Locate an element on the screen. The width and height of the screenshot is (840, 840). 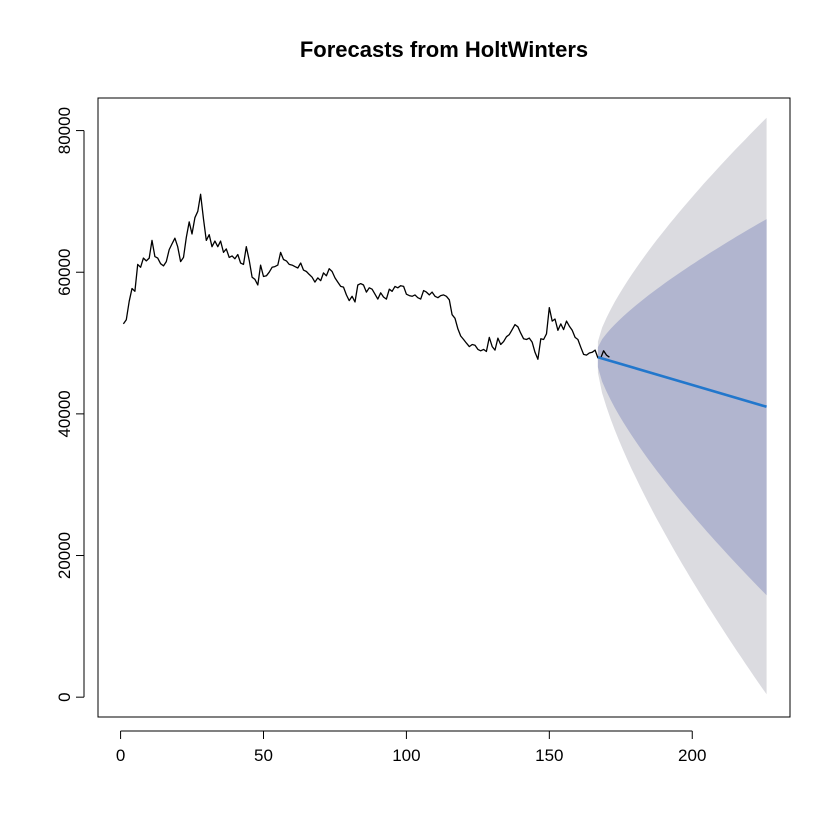
y-axis: 0 20000 40000 60000 80000 is located at coordinates (70, 404).